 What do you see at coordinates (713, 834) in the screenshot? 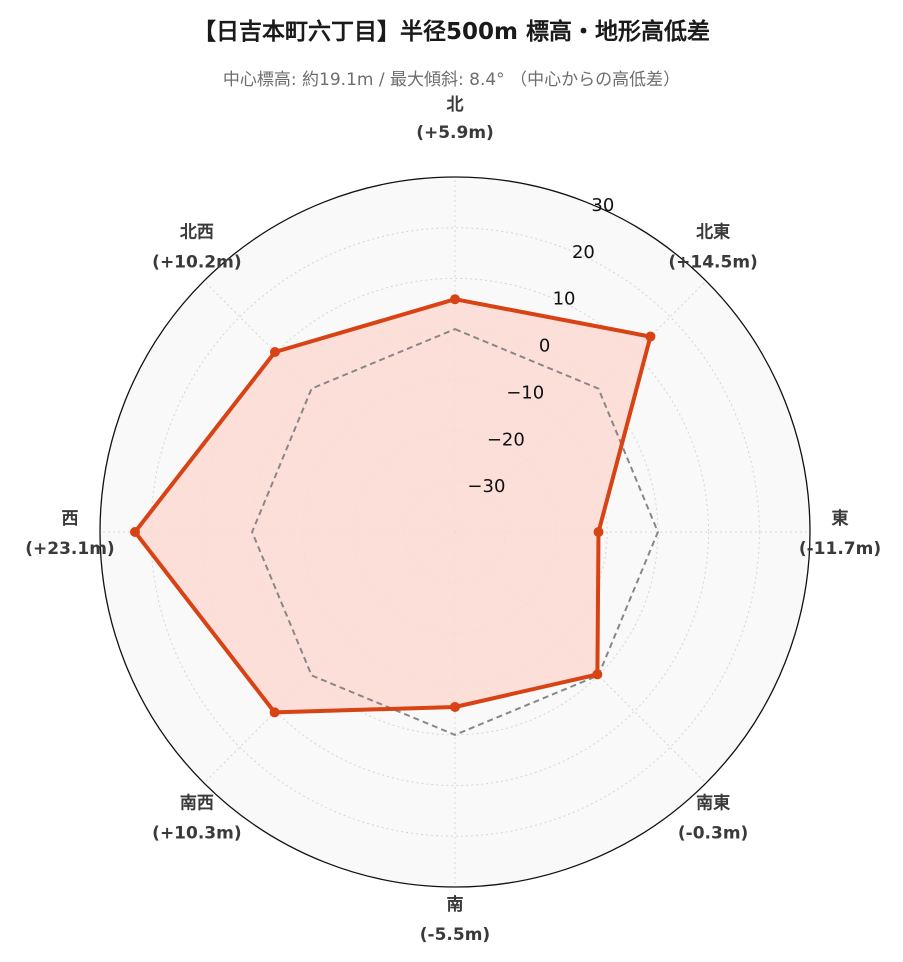
I see `direction-value-label: (-0.3m)` at bounding box center [713, 834].